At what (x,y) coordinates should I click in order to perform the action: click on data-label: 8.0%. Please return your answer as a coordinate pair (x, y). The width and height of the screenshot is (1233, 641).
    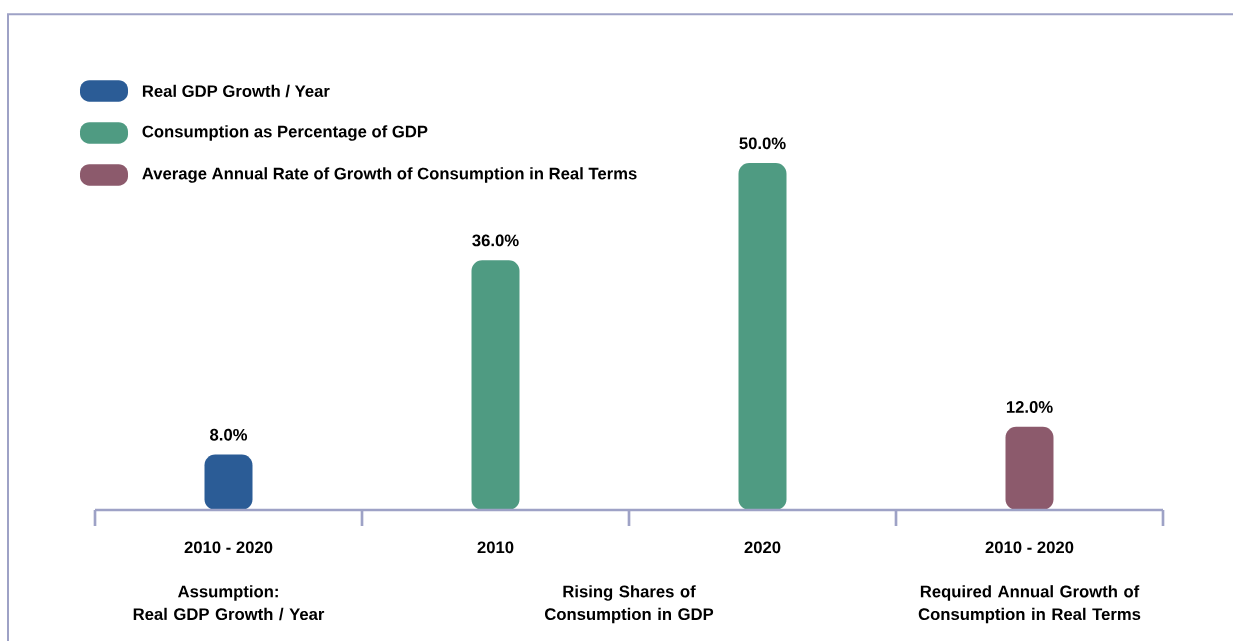
    Looking at the image, I should click on (229, 434).